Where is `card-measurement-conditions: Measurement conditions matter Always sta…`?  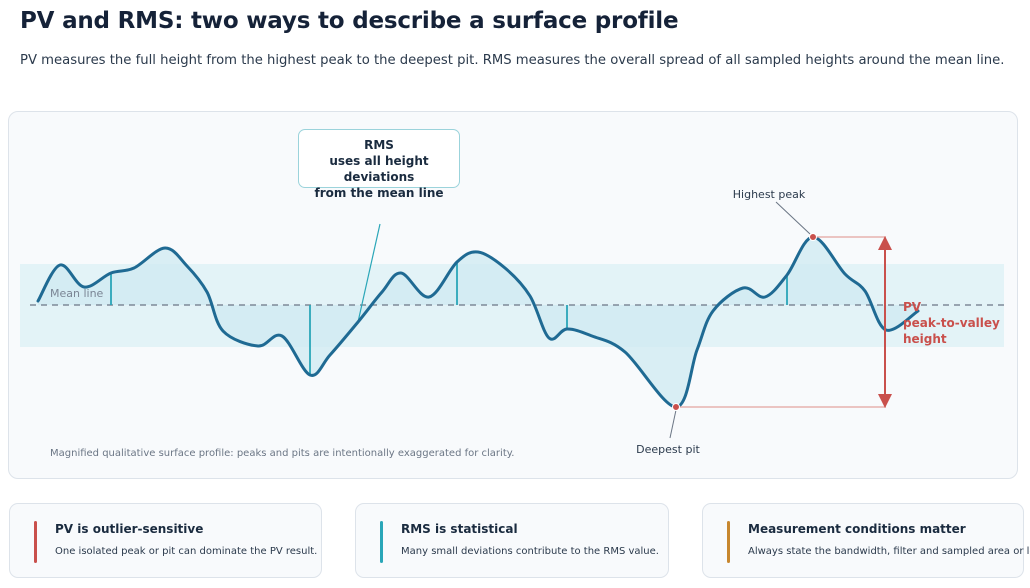
card-measurement-conditions: Measurement conditions matter Always sta… is located at coordinates (866, 540).